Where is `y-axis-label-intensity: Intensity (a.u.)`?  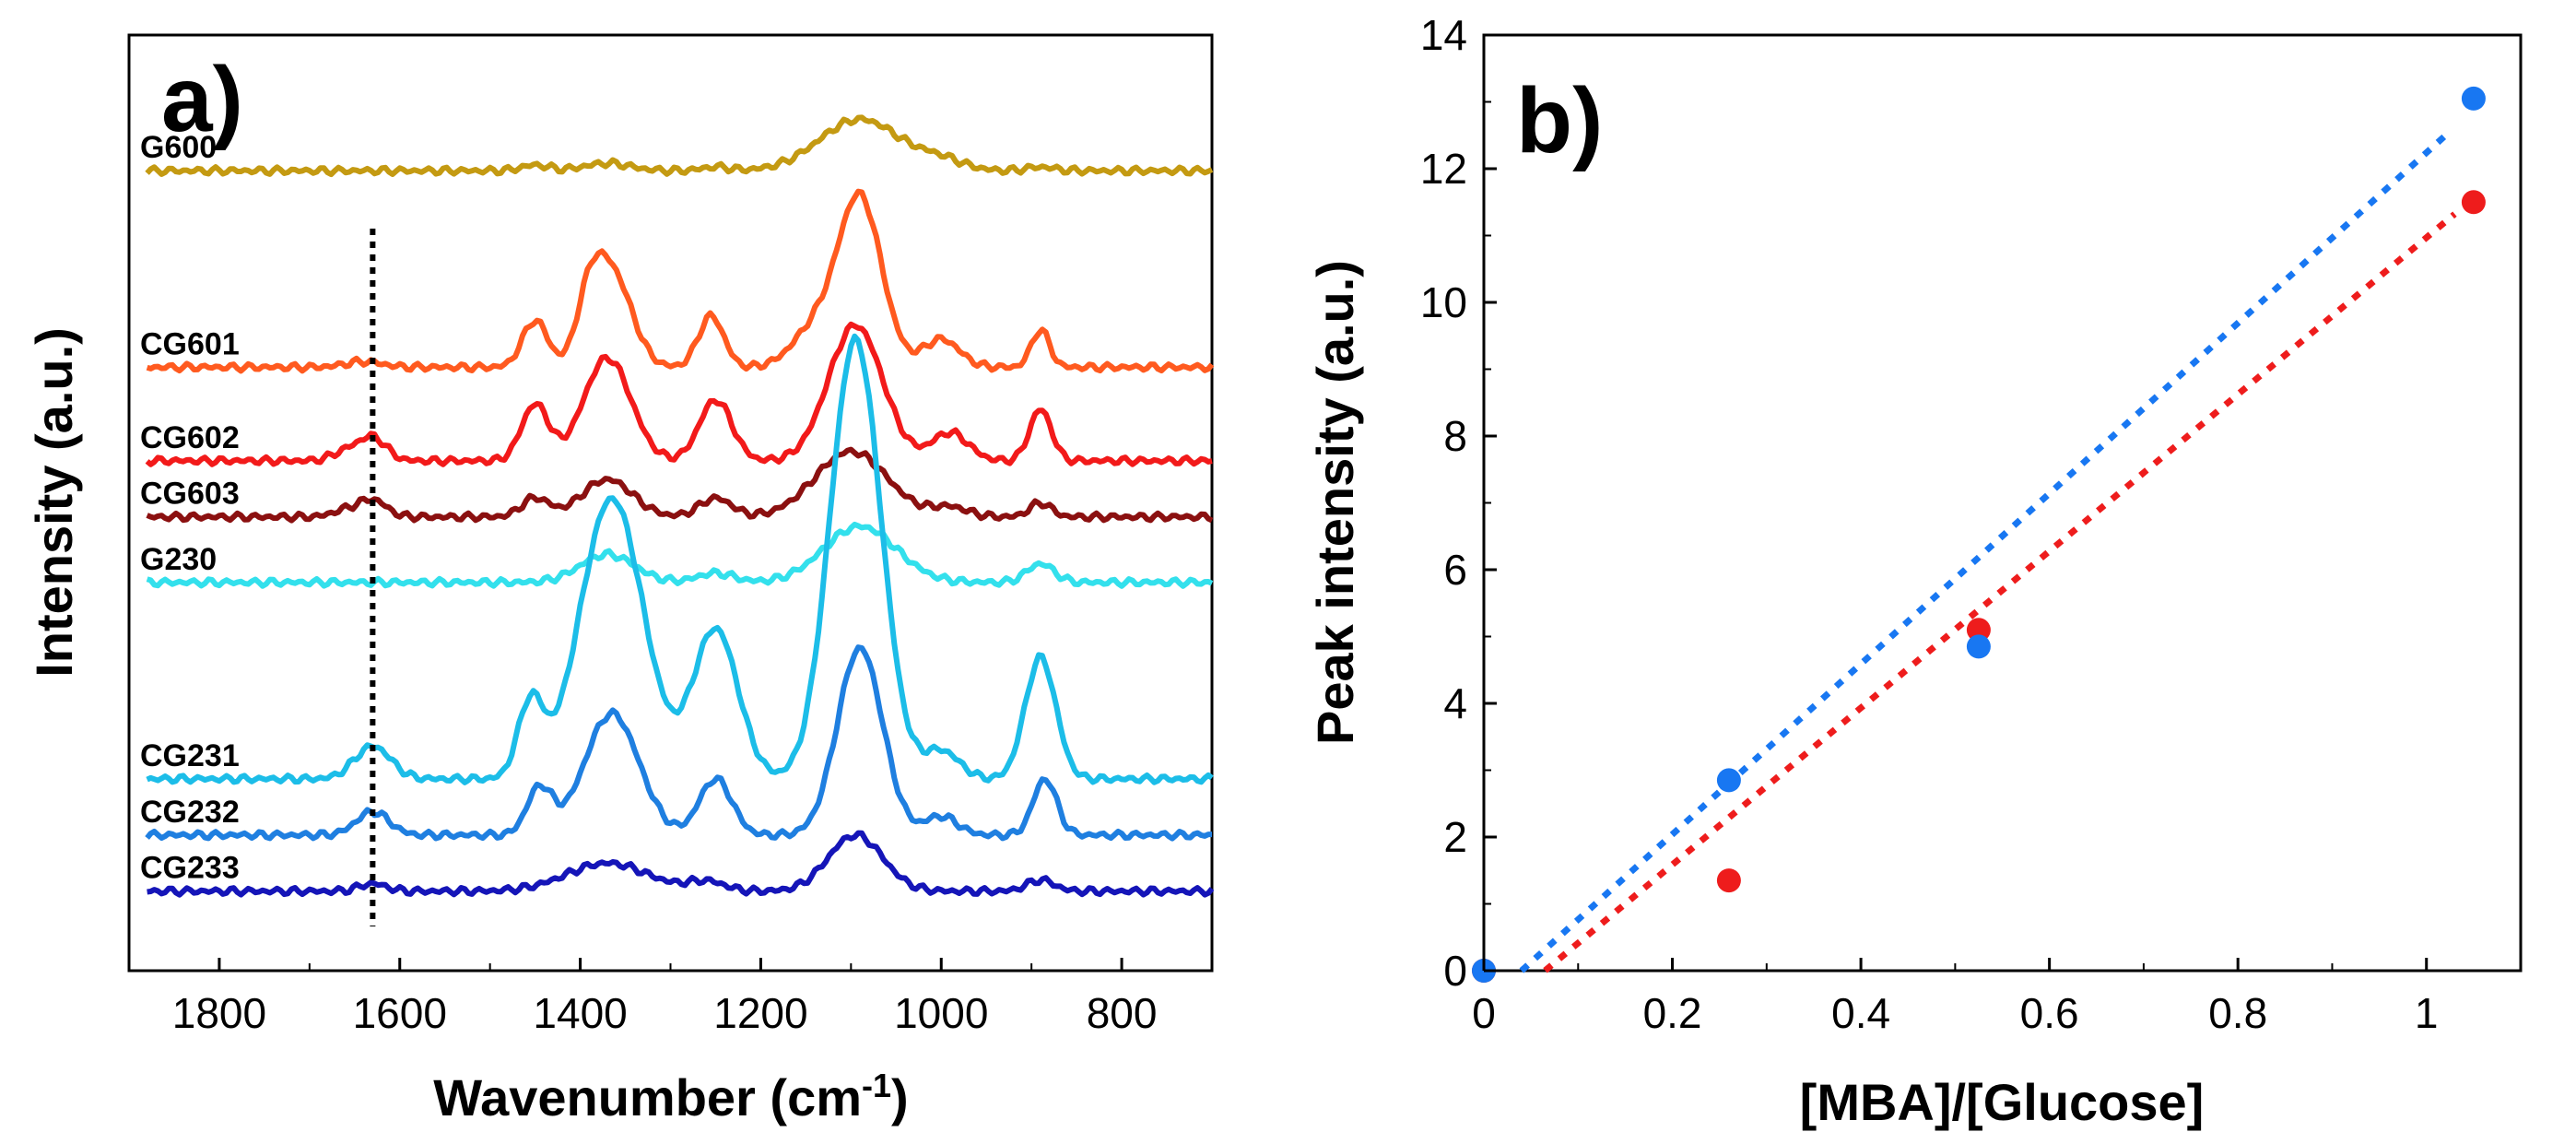 y-axis-label-intensity: Intensity (a.u.) is located at coordinates (54, 502).